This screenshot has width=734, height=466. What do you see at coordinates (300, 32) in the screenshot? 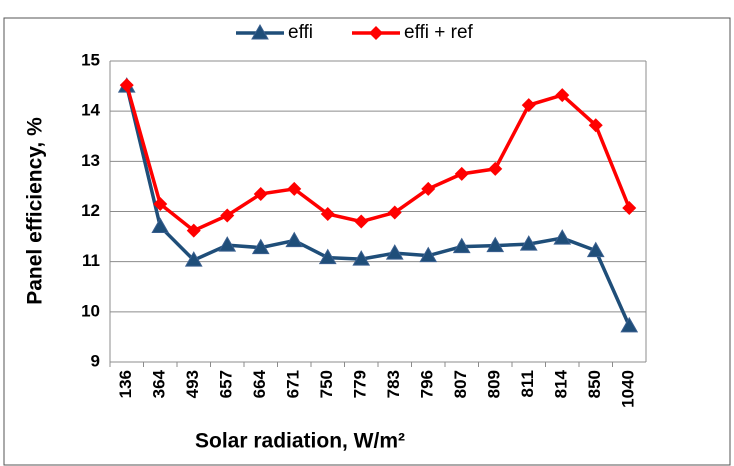
I see `legend-label: effi` at bounding box center [300, 32].